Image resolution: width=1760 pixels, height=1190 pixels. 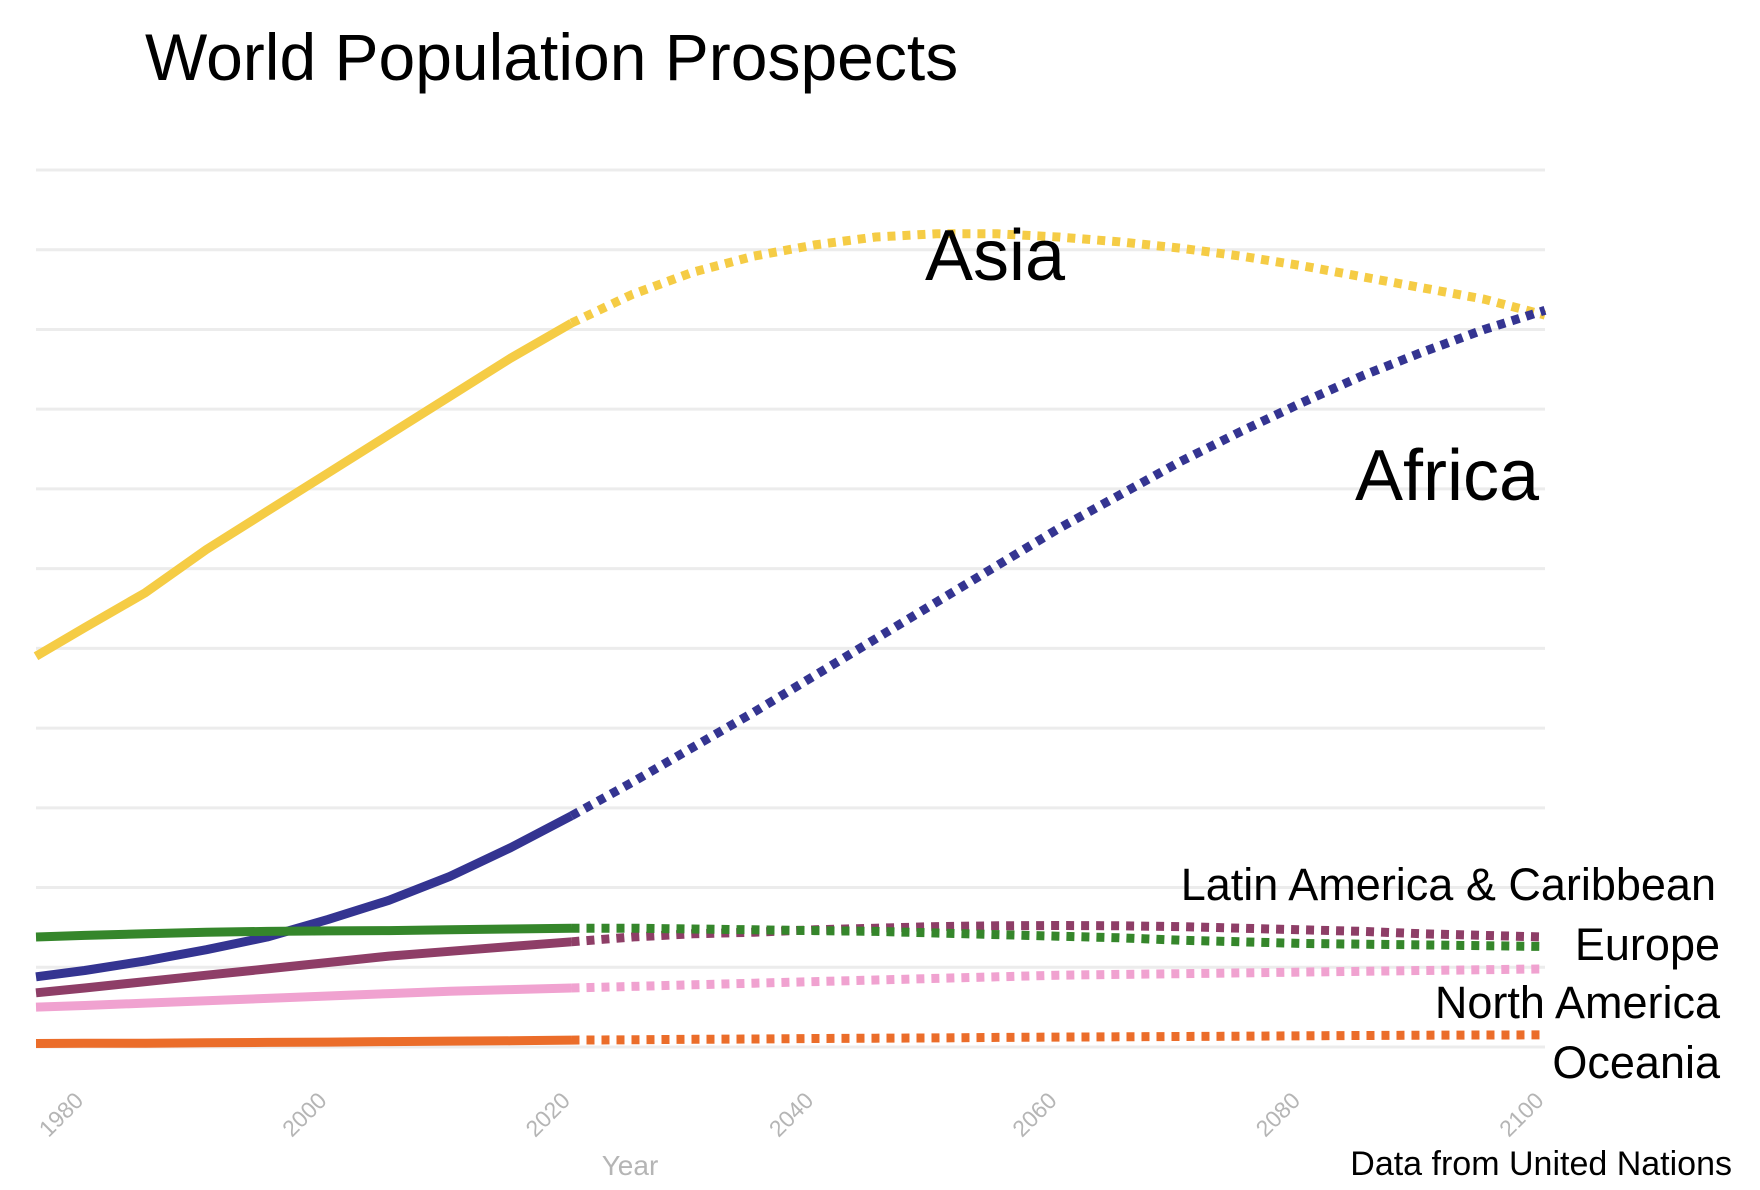 What do you see at coordinates (303, 490) in the screenshot?
I see `series-line-asia-historical` at bounding box center [303, 490].